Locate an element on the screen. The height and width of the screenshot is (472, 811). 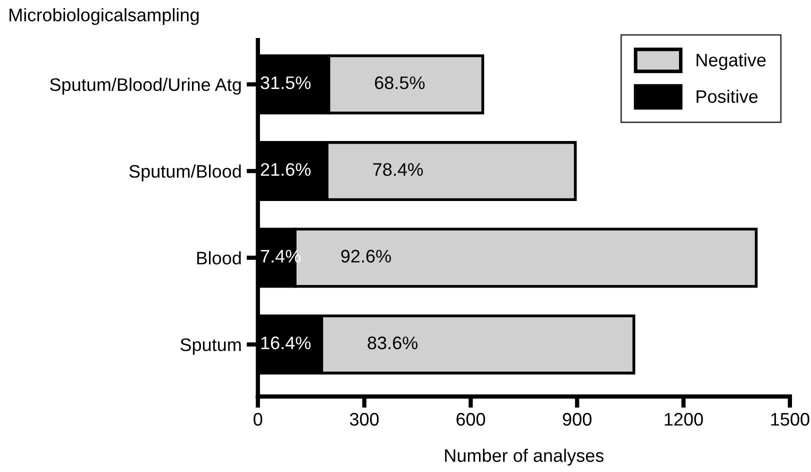
x-axis-title: Number of analyses is located at coordinates (524, 457).